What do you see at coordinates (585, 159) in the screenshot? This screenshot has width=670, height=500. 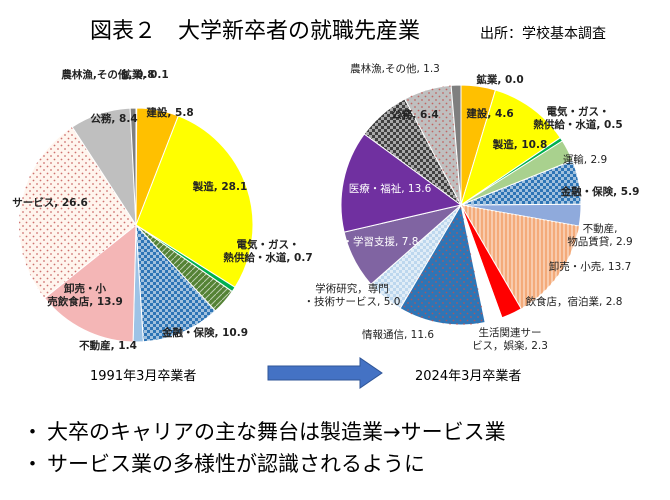 I see `slice-label-transport: 運輸, 2.9` at bounding box center [585, 159].